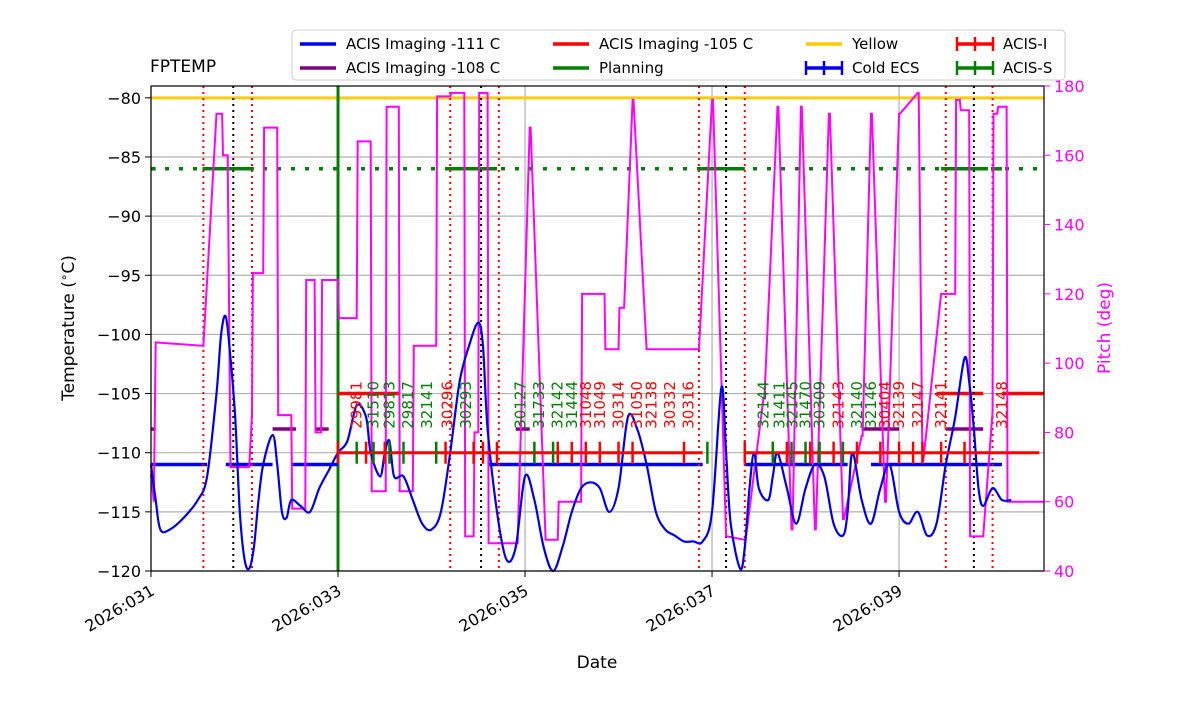 The width and height of the screenshot is (1200, 714). Describe the element at coordinates (885, 405) in the screenshot. I see `obsid-label: 30404` at that location.